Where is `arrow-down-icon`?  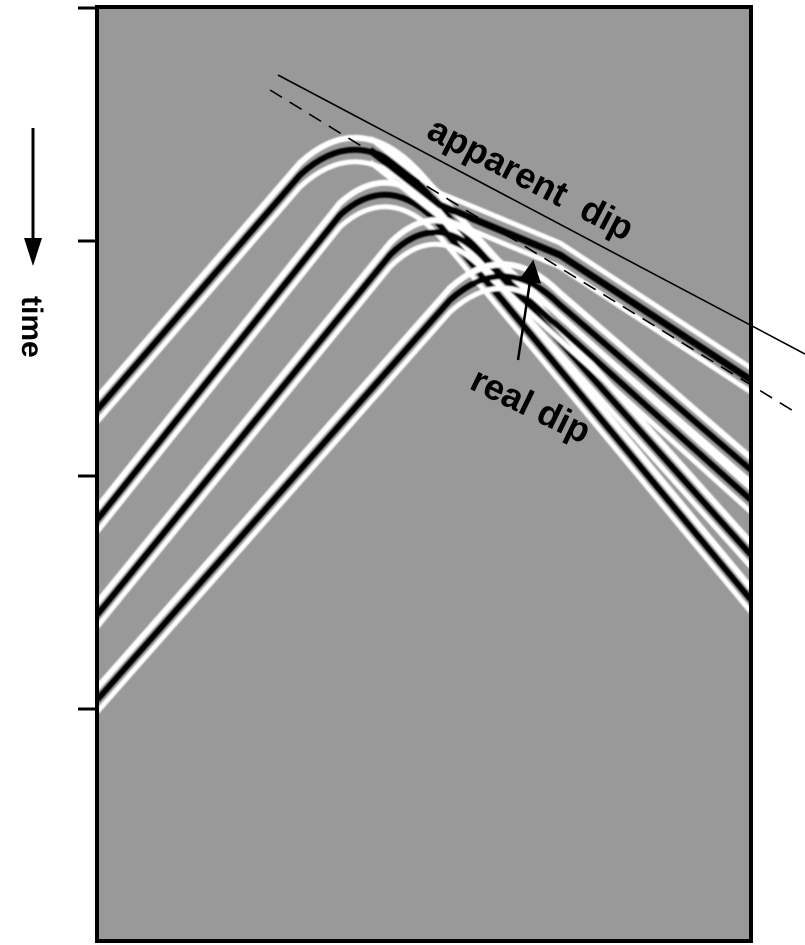 arrow-down-icon is located at coordinates (33, 197).